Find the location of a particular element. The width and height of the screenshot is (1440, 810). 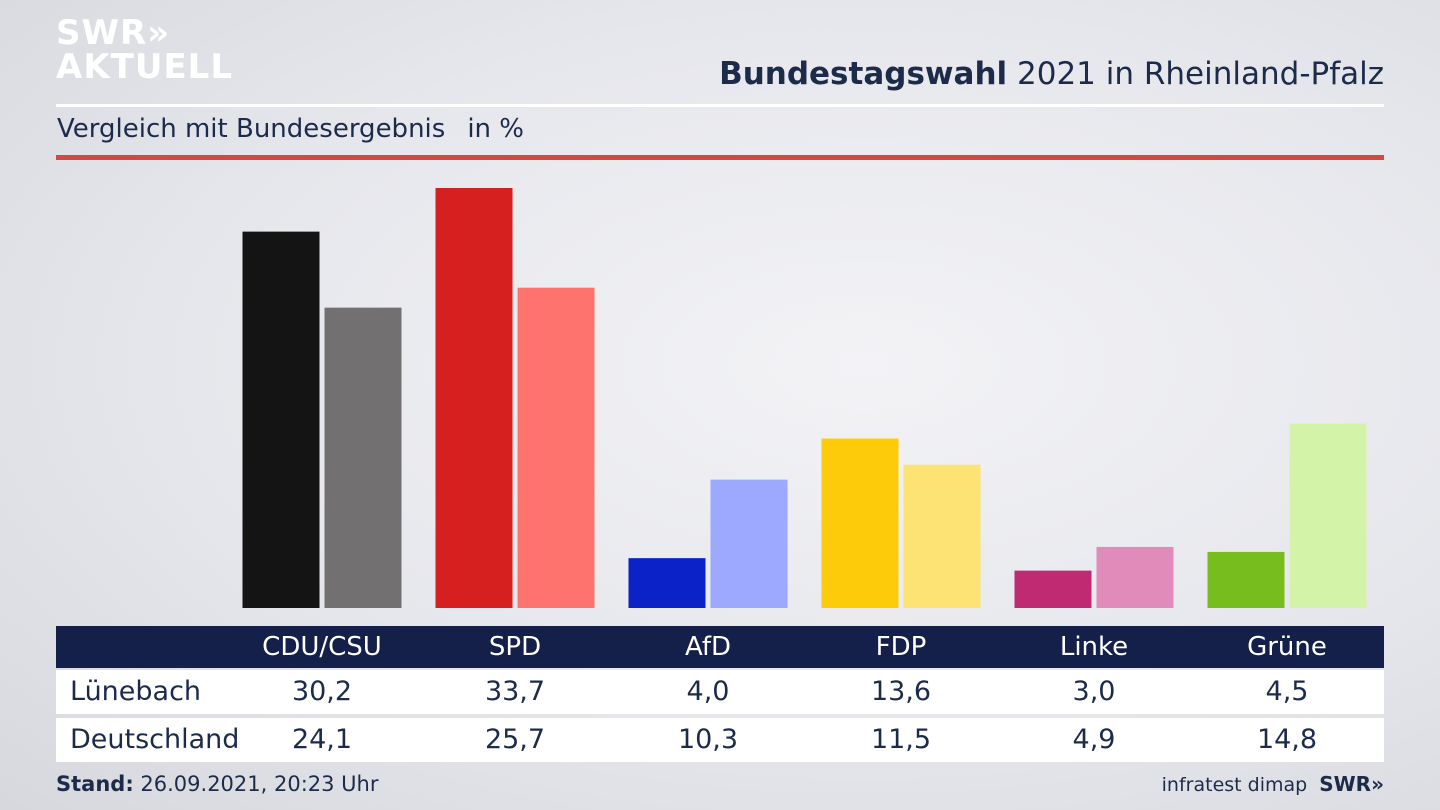

header-divider is located at coordinates (720, 105).